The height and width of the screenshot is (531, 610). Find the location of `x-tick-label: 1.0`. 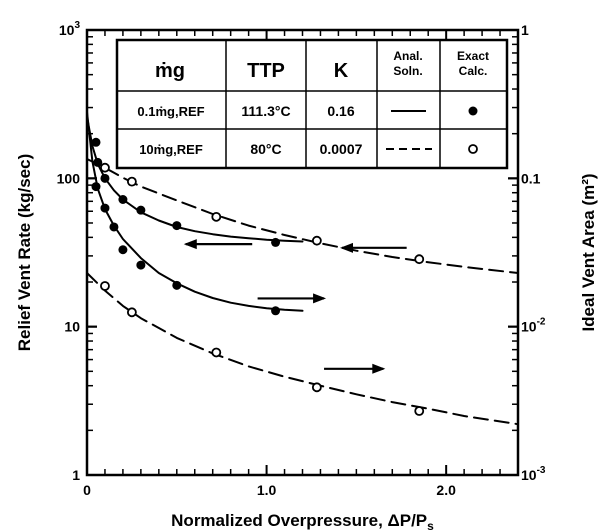

x-tick-label: 1.0 is located at coordinates (267, 490).